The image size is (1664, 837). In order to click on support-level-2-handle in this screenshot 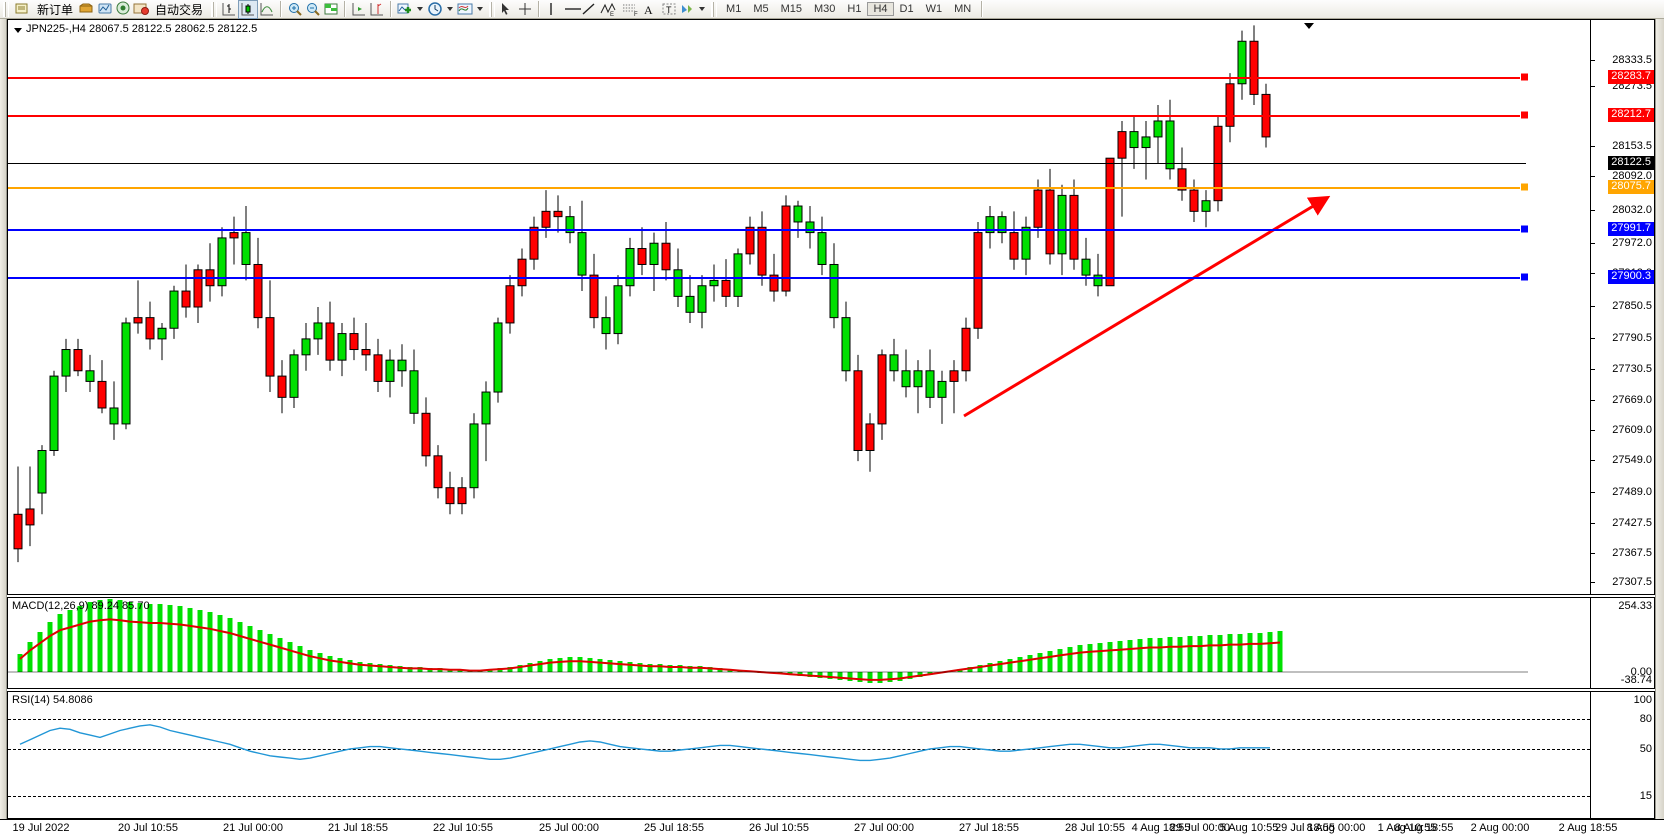, I will do `click(1524, 277)`.